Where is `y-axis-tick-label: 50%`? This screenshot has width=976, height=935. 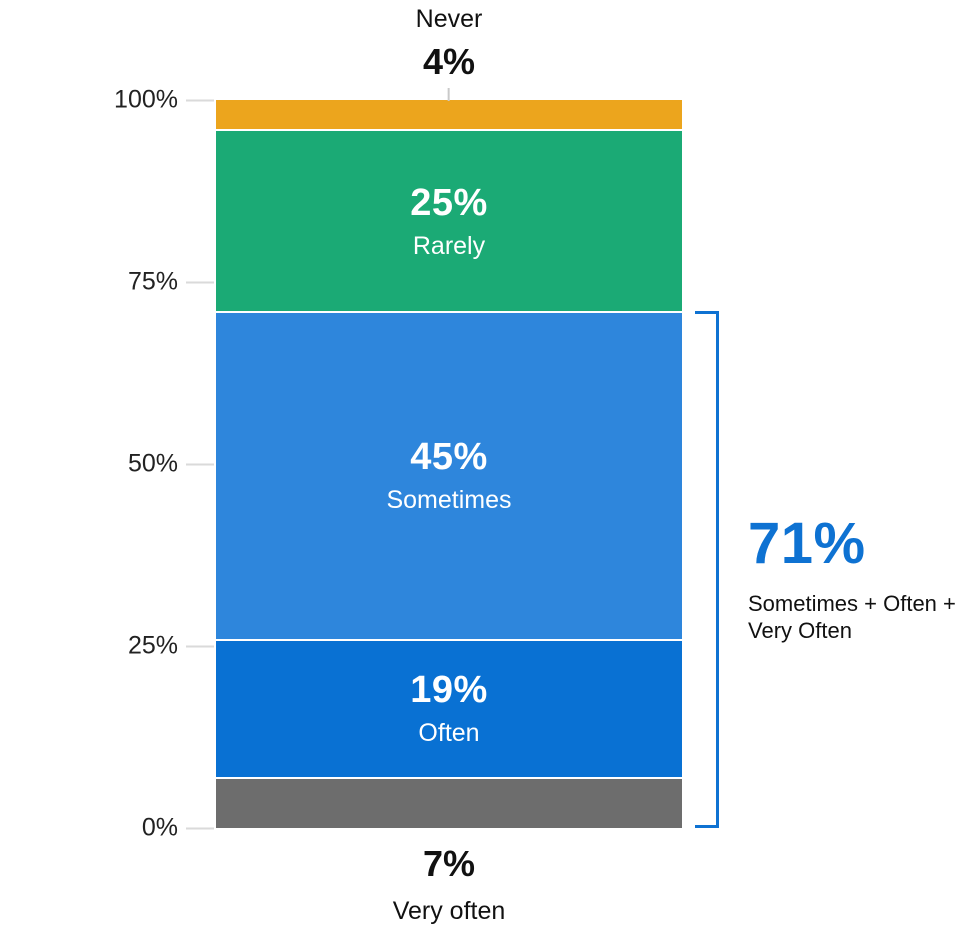
y-axis-tick-label: 50% is located at coordinates (152, 463).